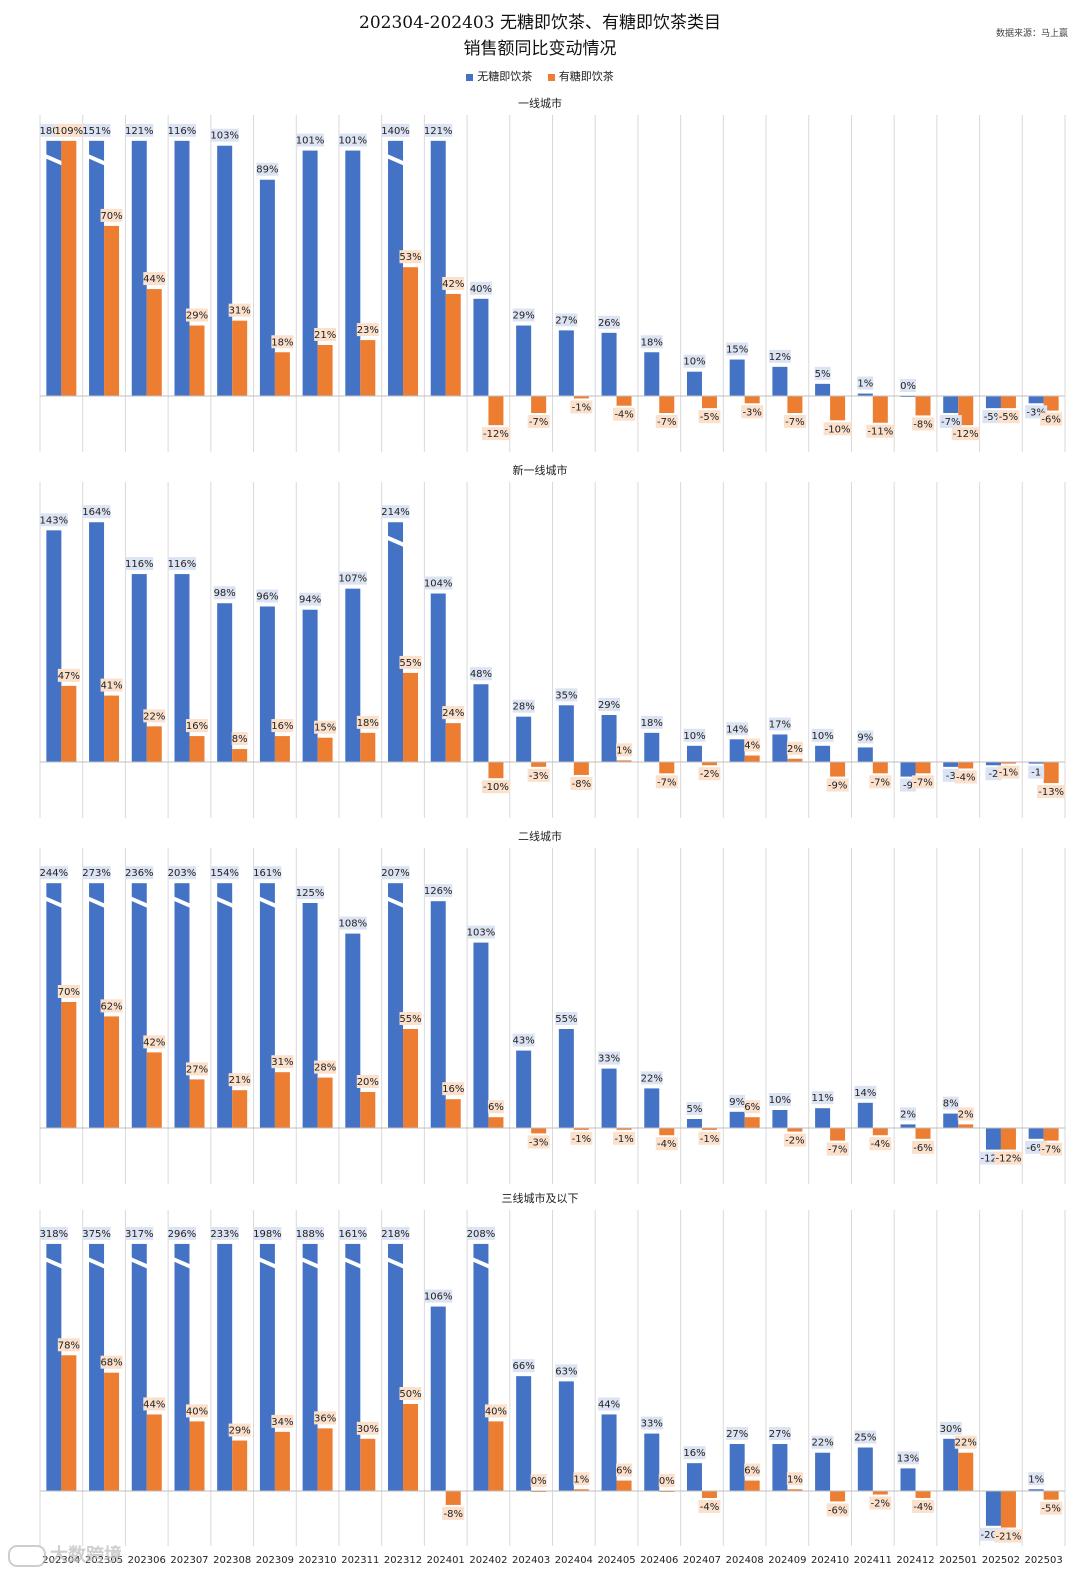 The image size is (1080, 1571). I want to click on x-tick-label: 202405, so click(616, 1560).